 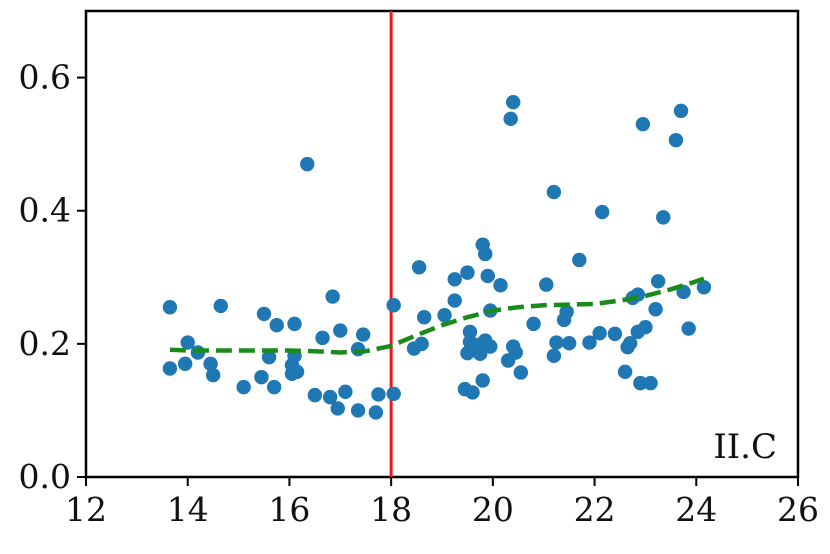 I want to click on x-tick-label: 12, so click(x=86, y=509).